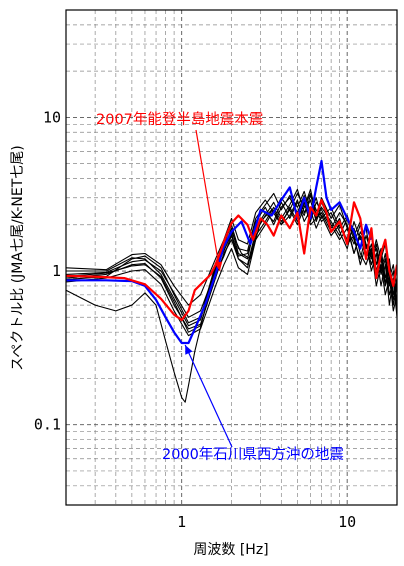 This screenshot has height=566, width=404. I want to click on x-tick-label: 1, so click(181, 522).